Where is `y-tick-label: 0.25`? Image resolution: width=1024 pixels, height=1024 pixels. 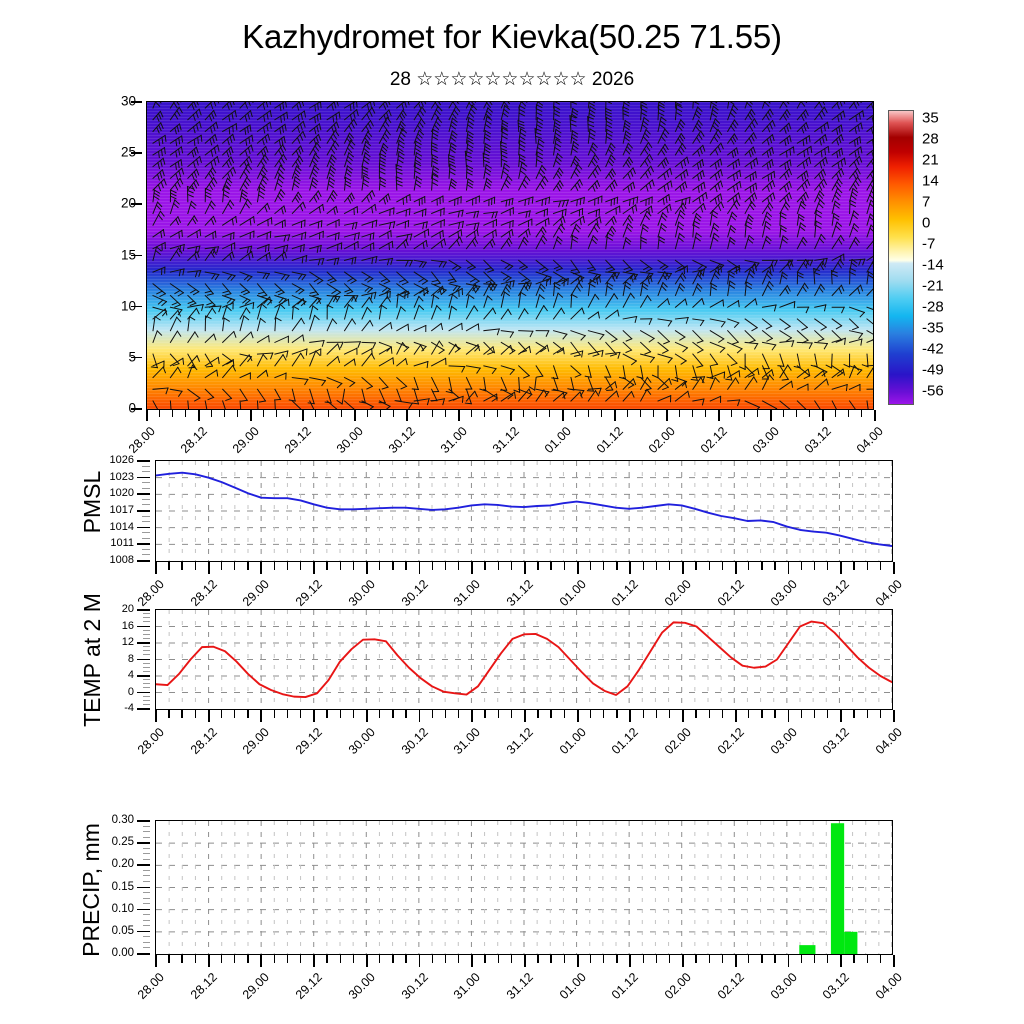
y-tick-label: 0.25 is located at coordinates (122, 842).